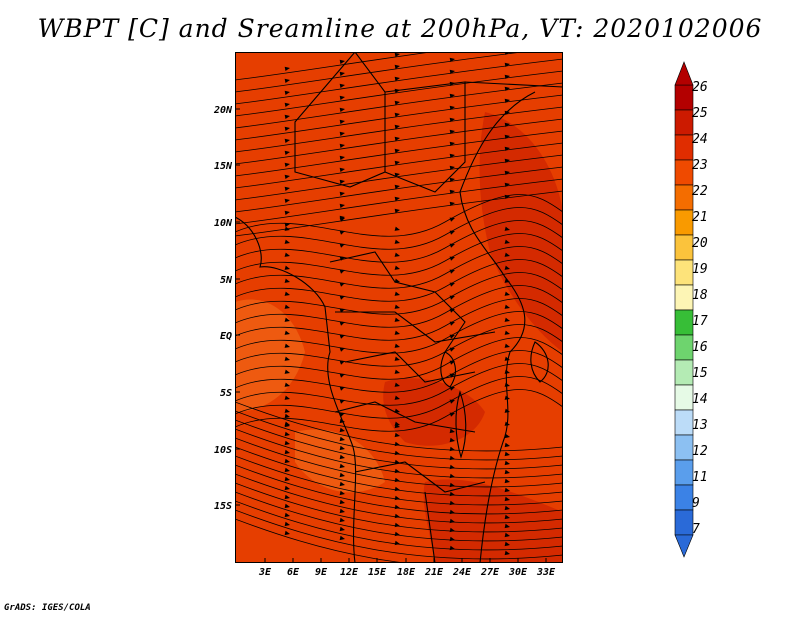 The image size is (800, 618). Describe the element at coordinates (700, 139) in the screenshot. I see `colorbar-label: 24` at that location.